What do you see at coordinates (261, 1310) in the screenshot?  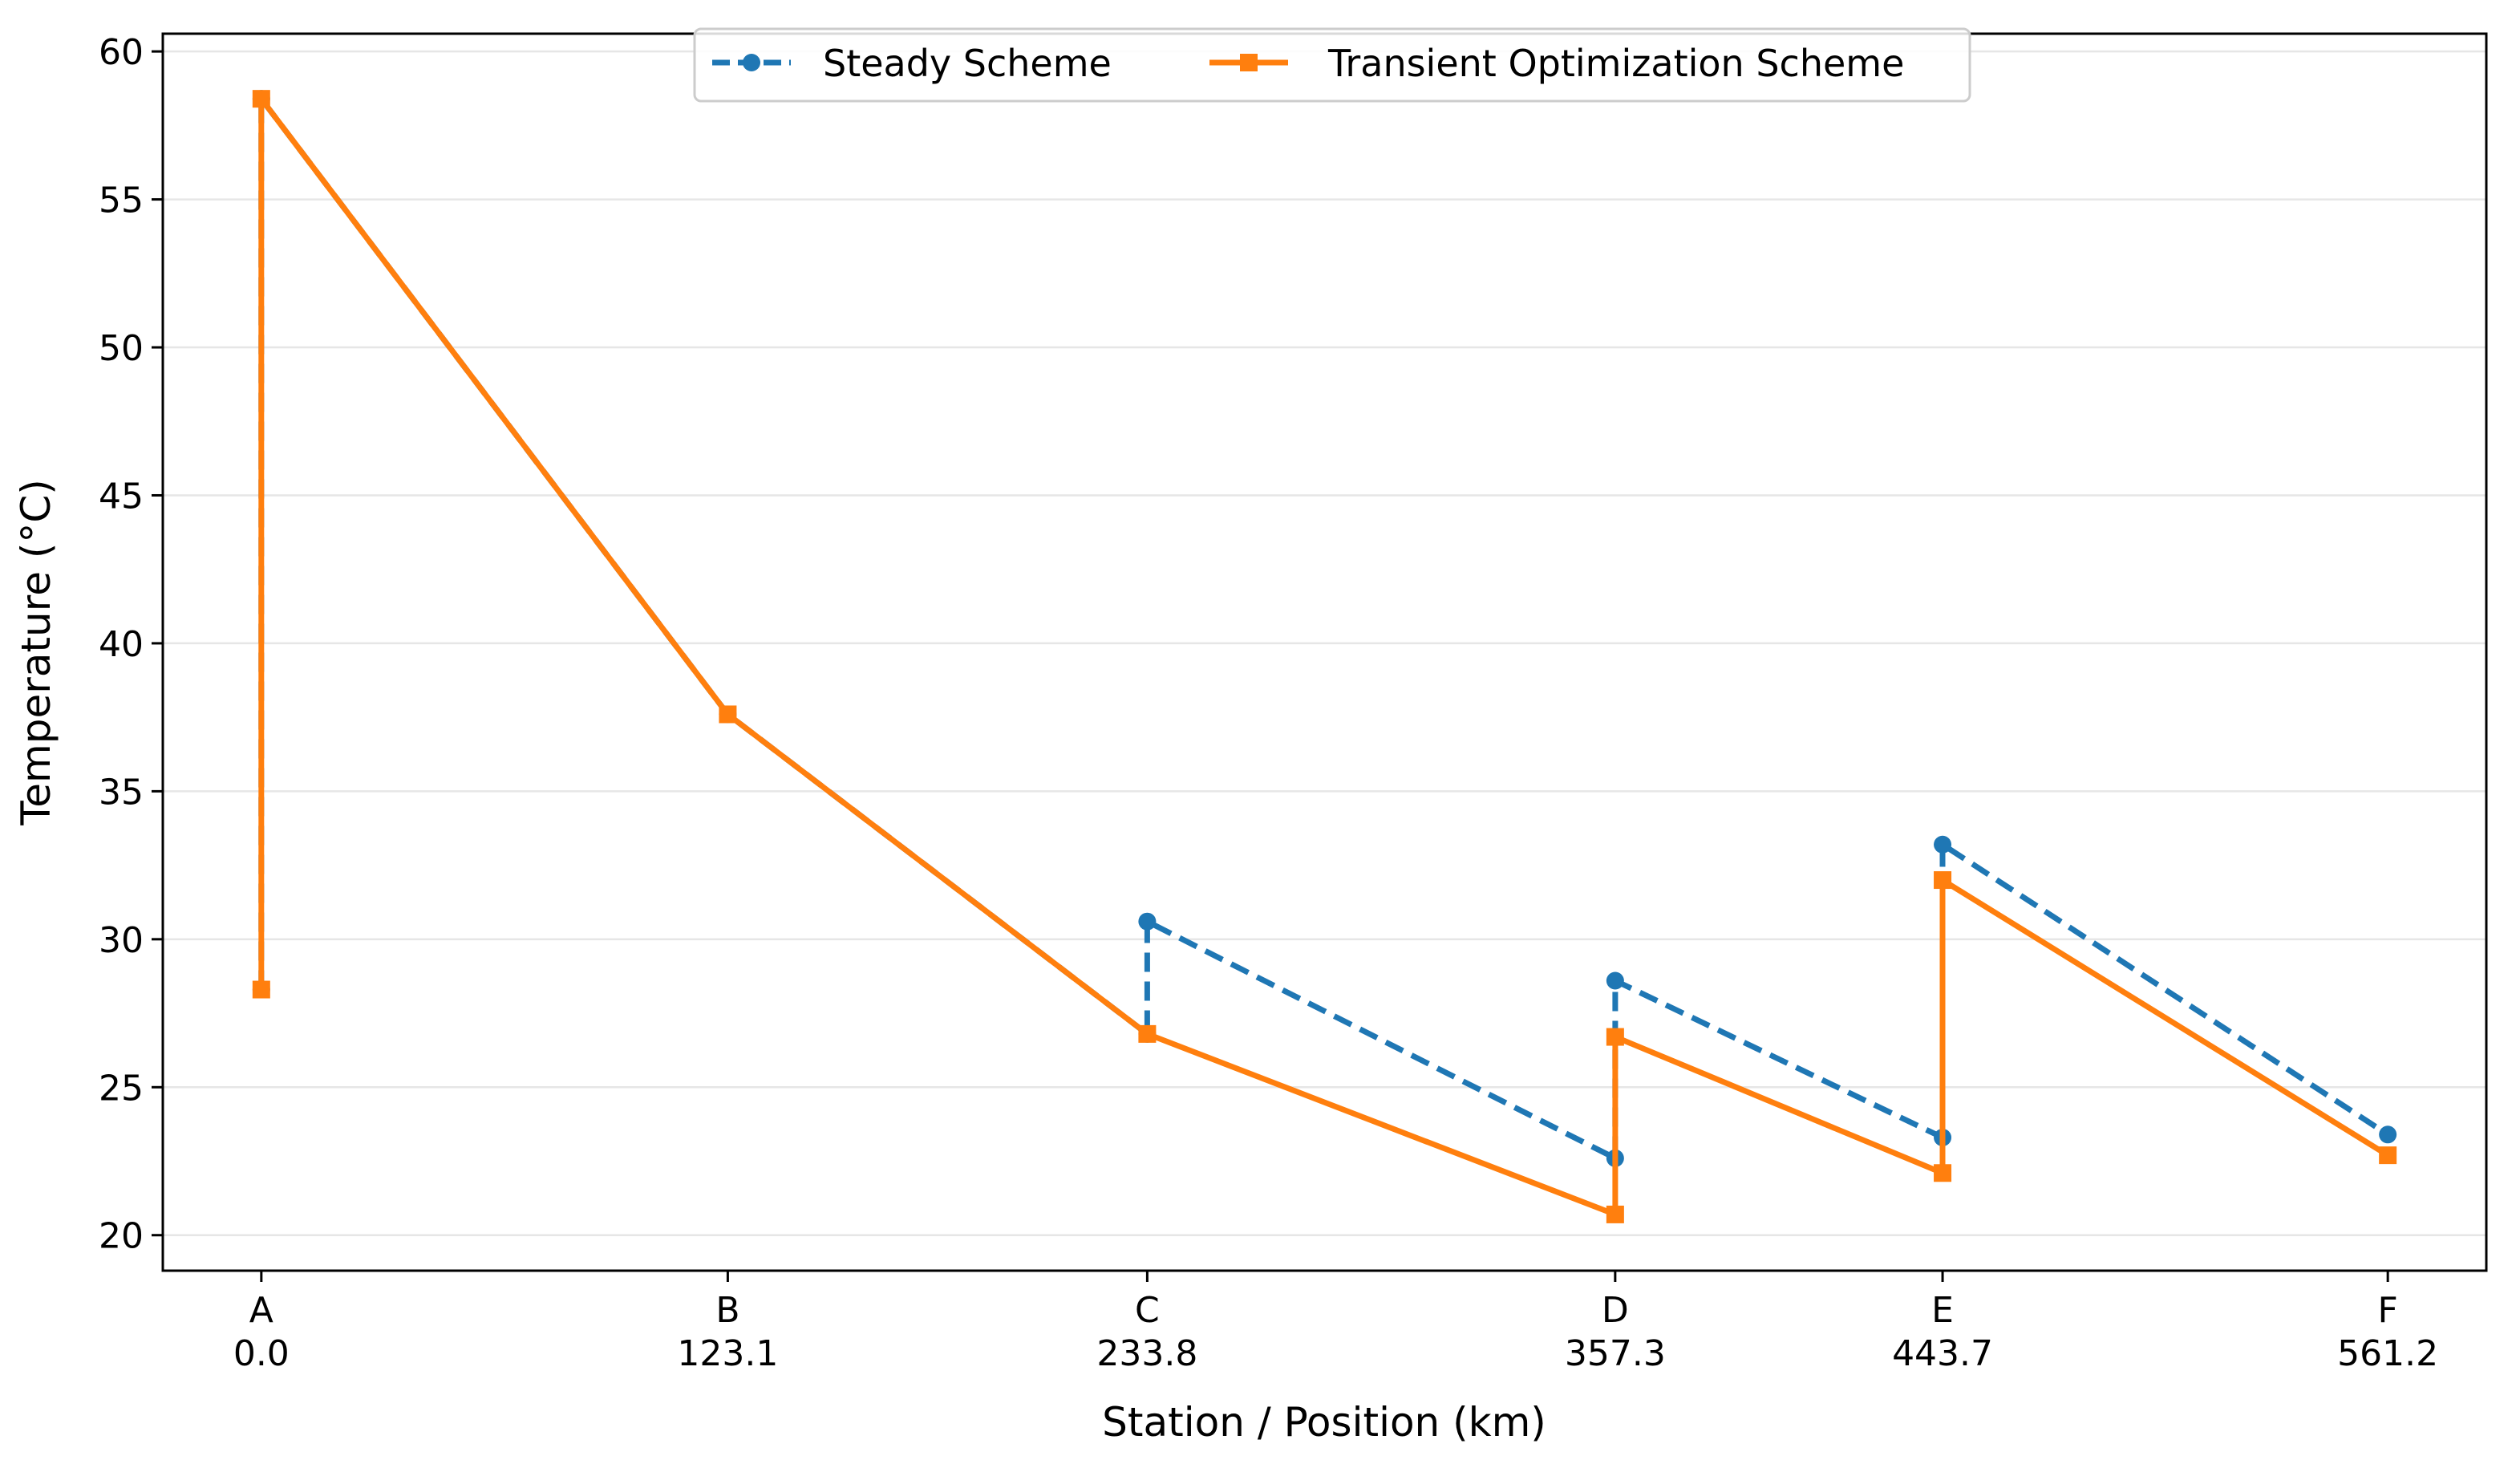 I see `x-tick-station-label: A` at bounding box center [261, 1310].